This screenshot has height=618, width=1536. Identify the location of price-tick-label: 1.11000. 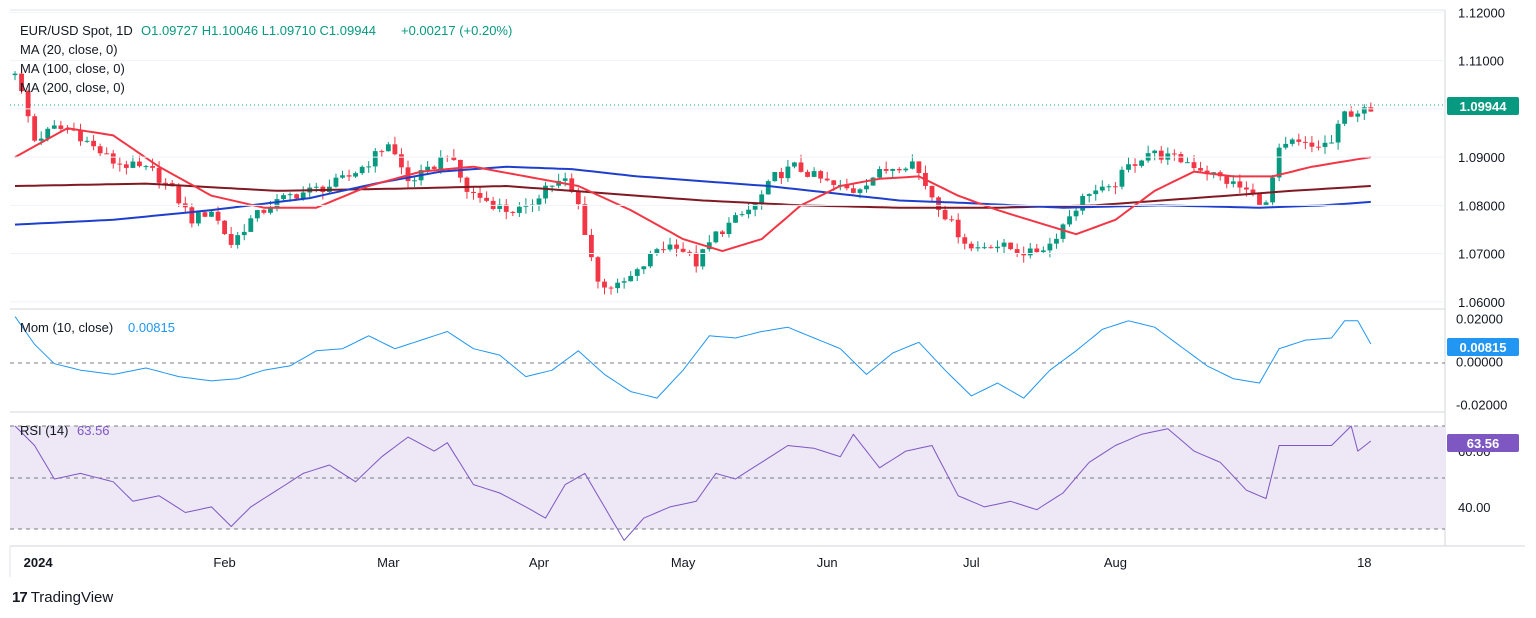
(1481, 61).